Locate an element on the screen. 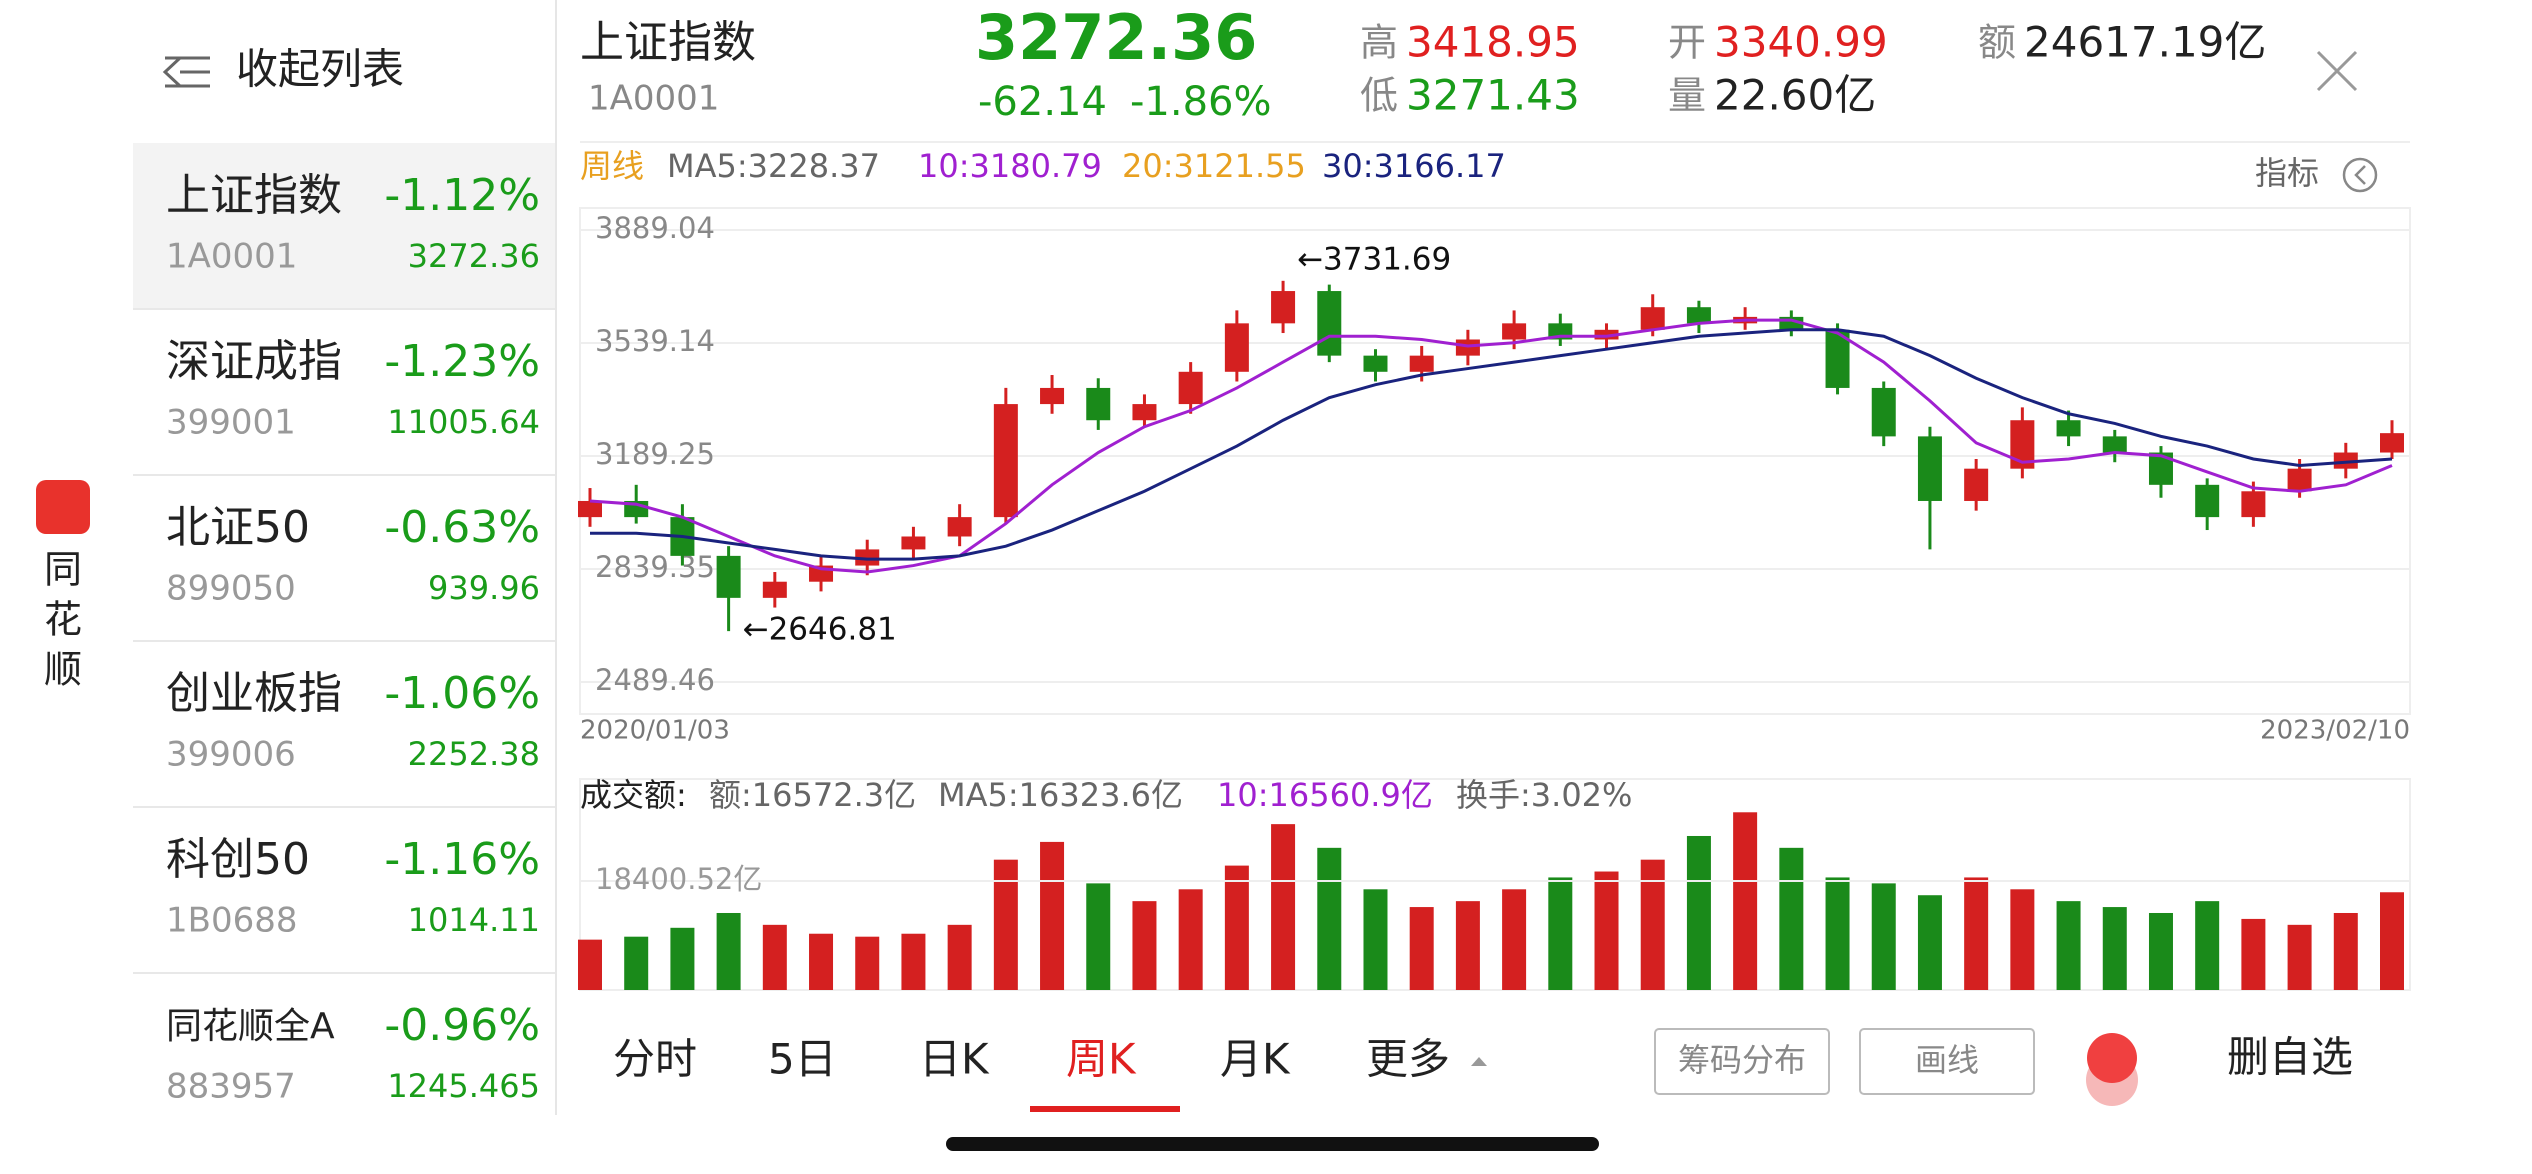 The width and height of the screenshot is (2532, 1174). change: -62.14 is located at coordinates (1042, 102).